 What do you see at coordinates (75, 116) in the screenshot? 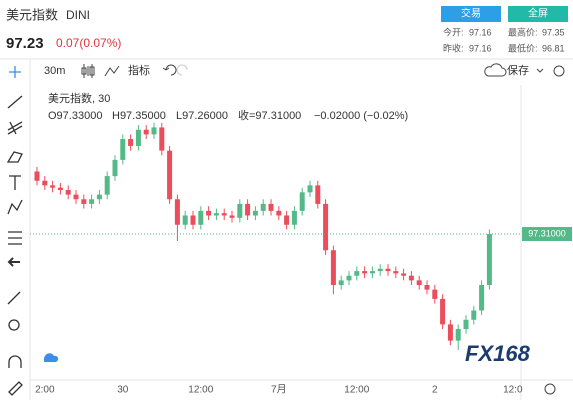
I see `legend-open: O97.33000` at bounding box center [75, 116].